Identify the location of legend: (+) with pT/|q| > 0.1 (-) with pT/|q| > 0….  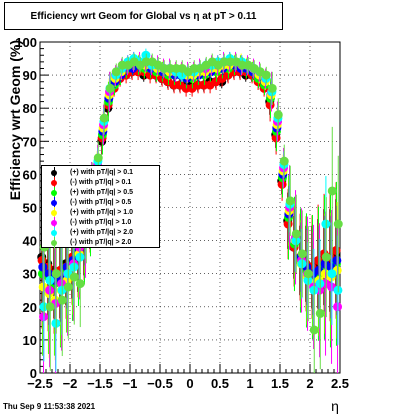
(100, 207).